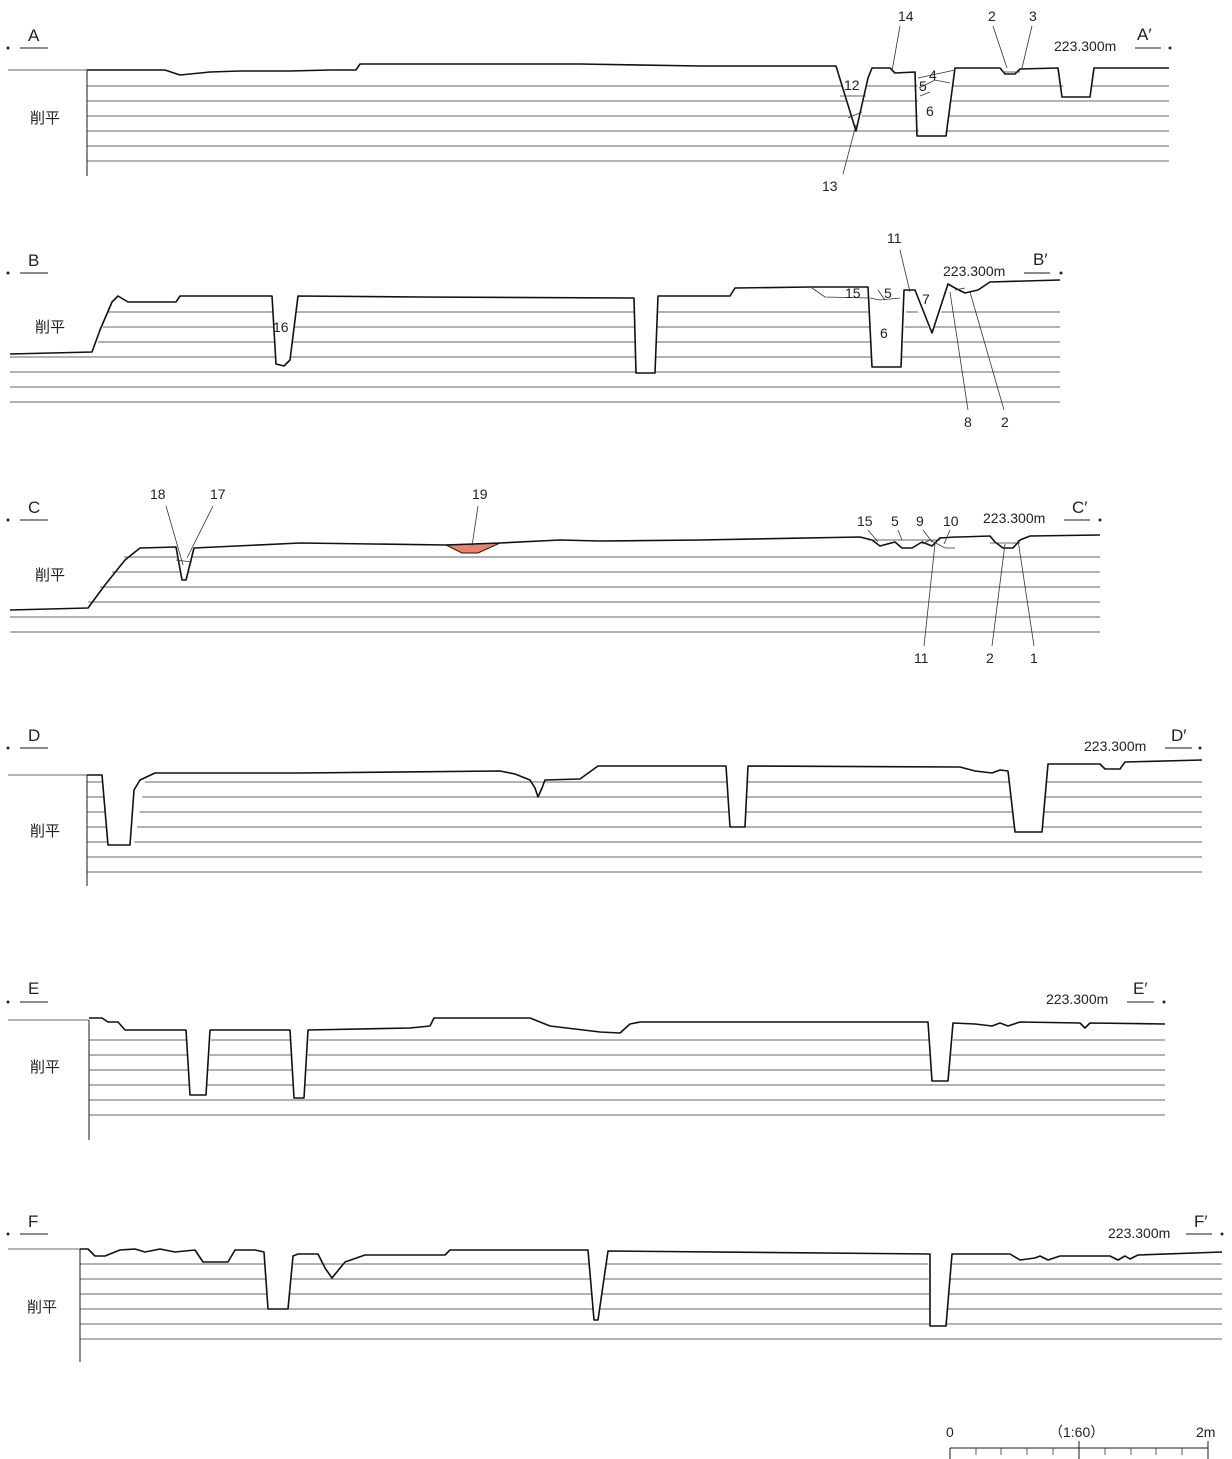  What do you see at coordinates (895, 521) in the screenshot?
I see `label-profiles-2-numbers-4: 5` at bounding box center [895, 521].